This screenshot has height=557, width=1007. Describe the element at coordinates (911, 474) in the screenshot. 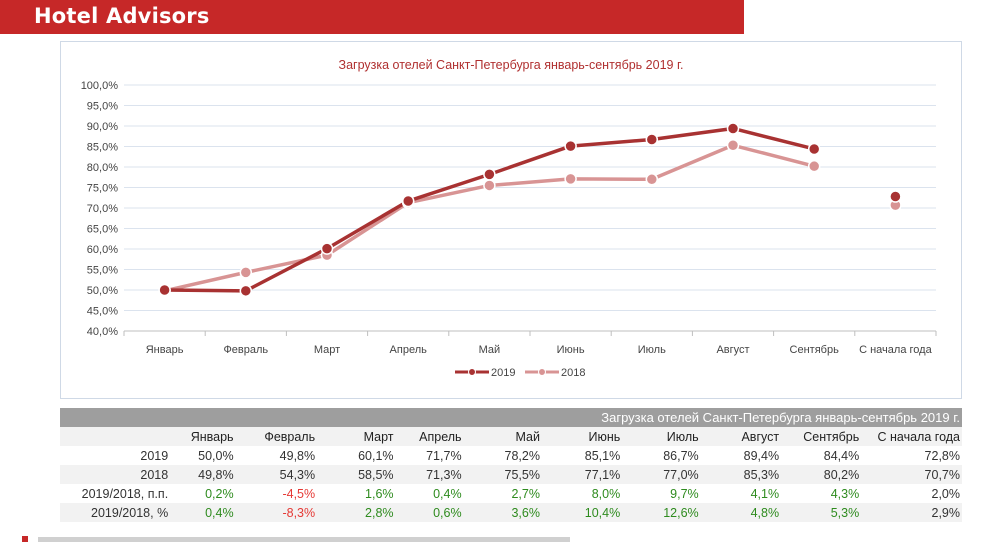

I see `table-cell: 70,7%` at that location.